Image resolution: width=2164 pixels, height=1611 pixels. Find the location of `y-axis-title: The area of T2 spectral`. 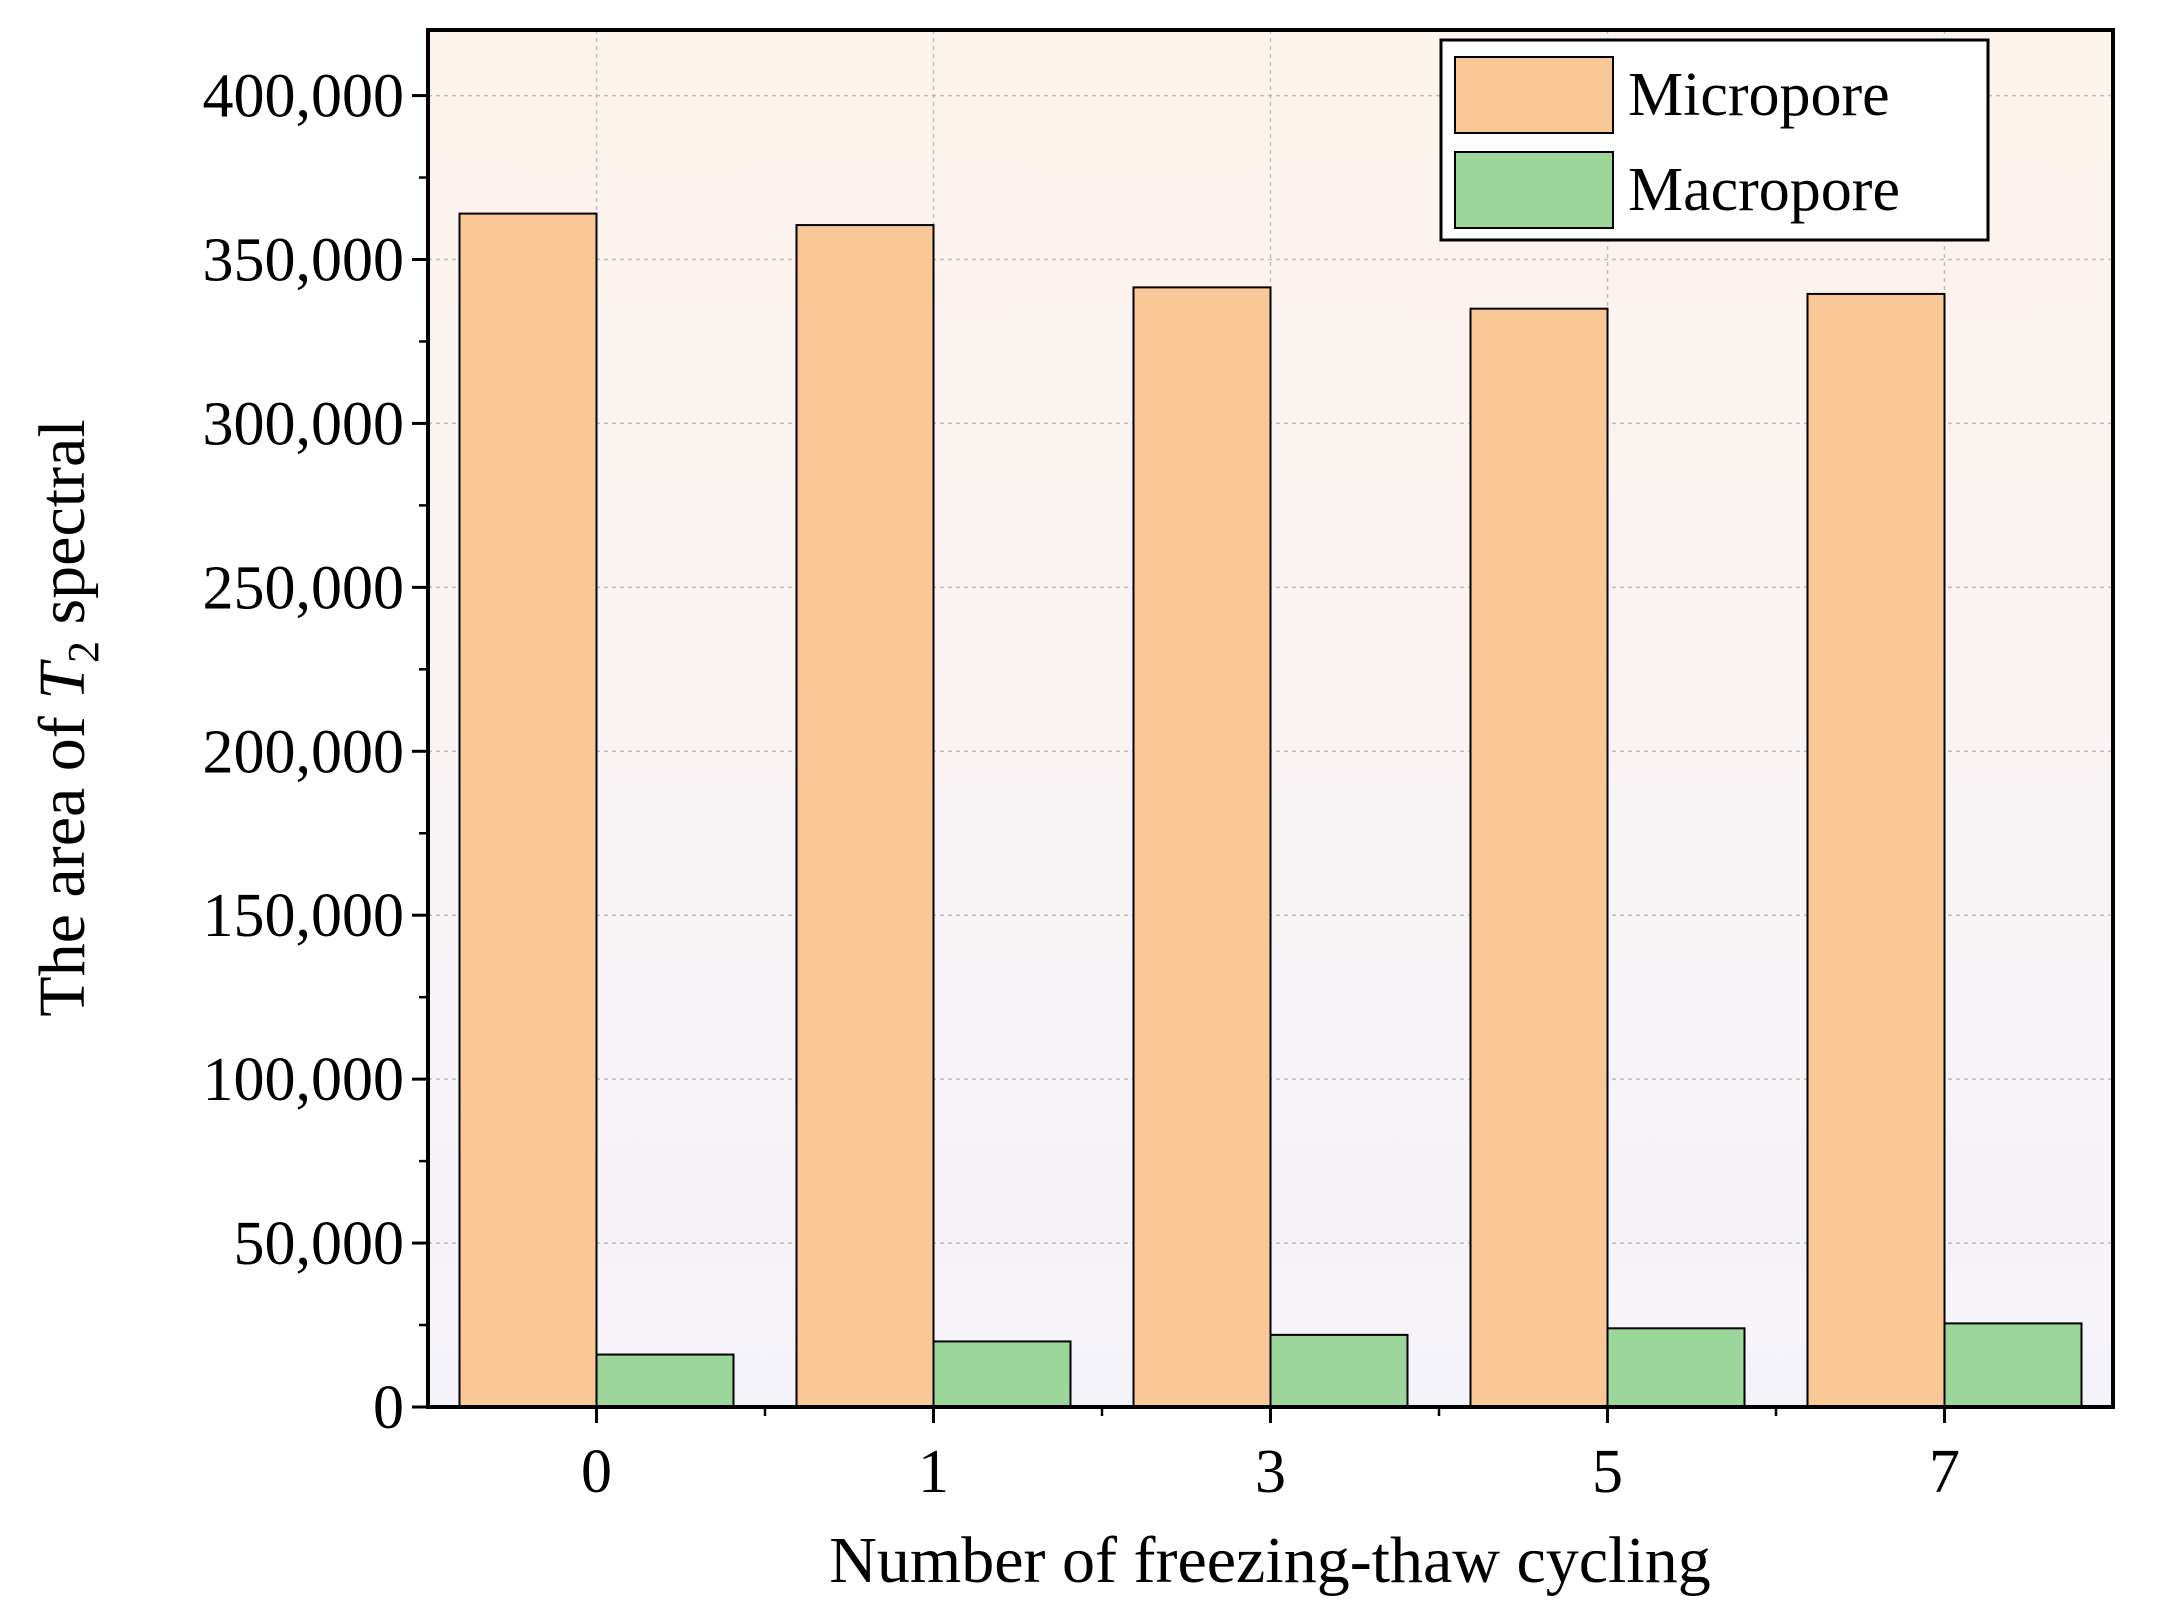

y-axis-title: The area of T2 spectral is located at coordinates (67, 717).